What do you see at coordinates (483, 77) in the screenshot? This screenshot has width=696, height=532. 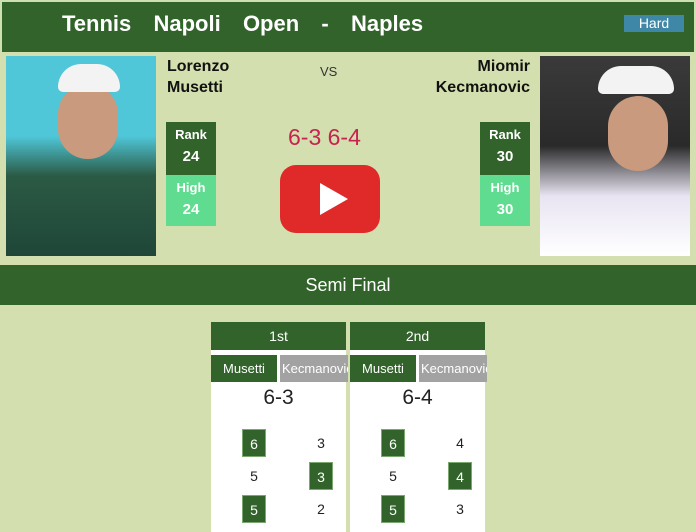 I see `player2-name: Miomir Kecmanovic` at bounding box center [483, 77].